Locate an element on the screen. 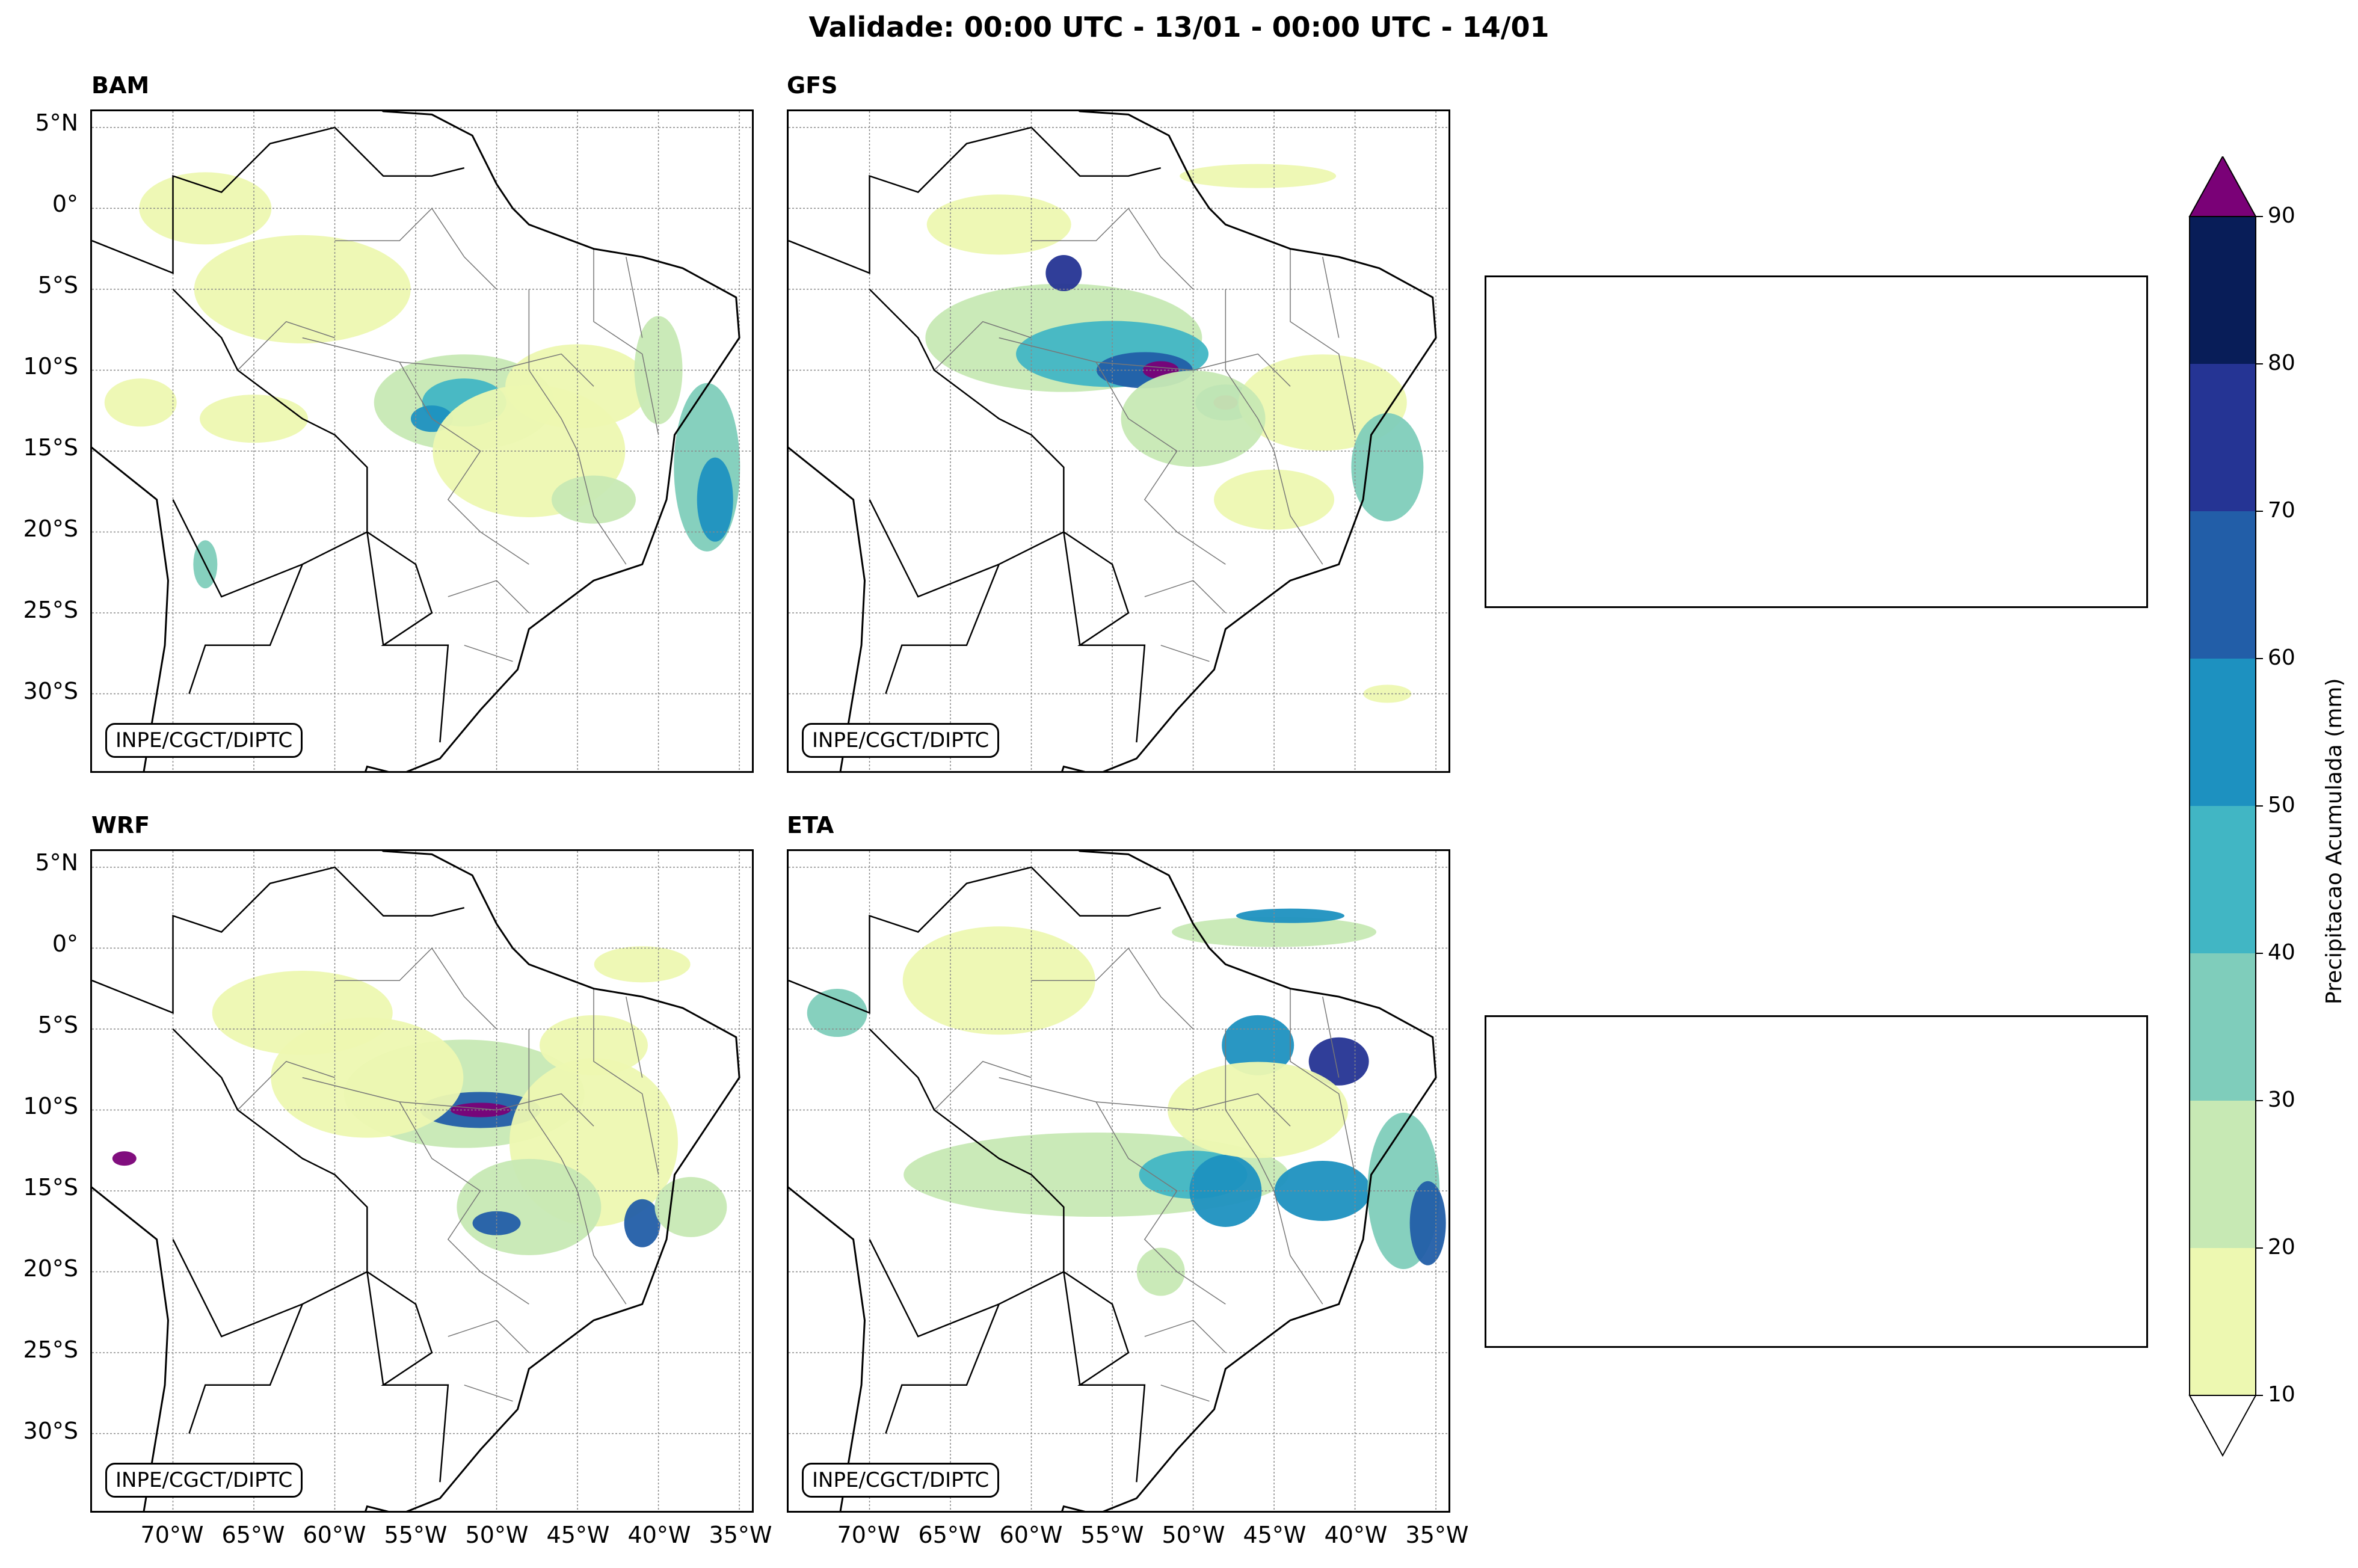  lat-label: 20°S is located at coordinates (51, 1269).